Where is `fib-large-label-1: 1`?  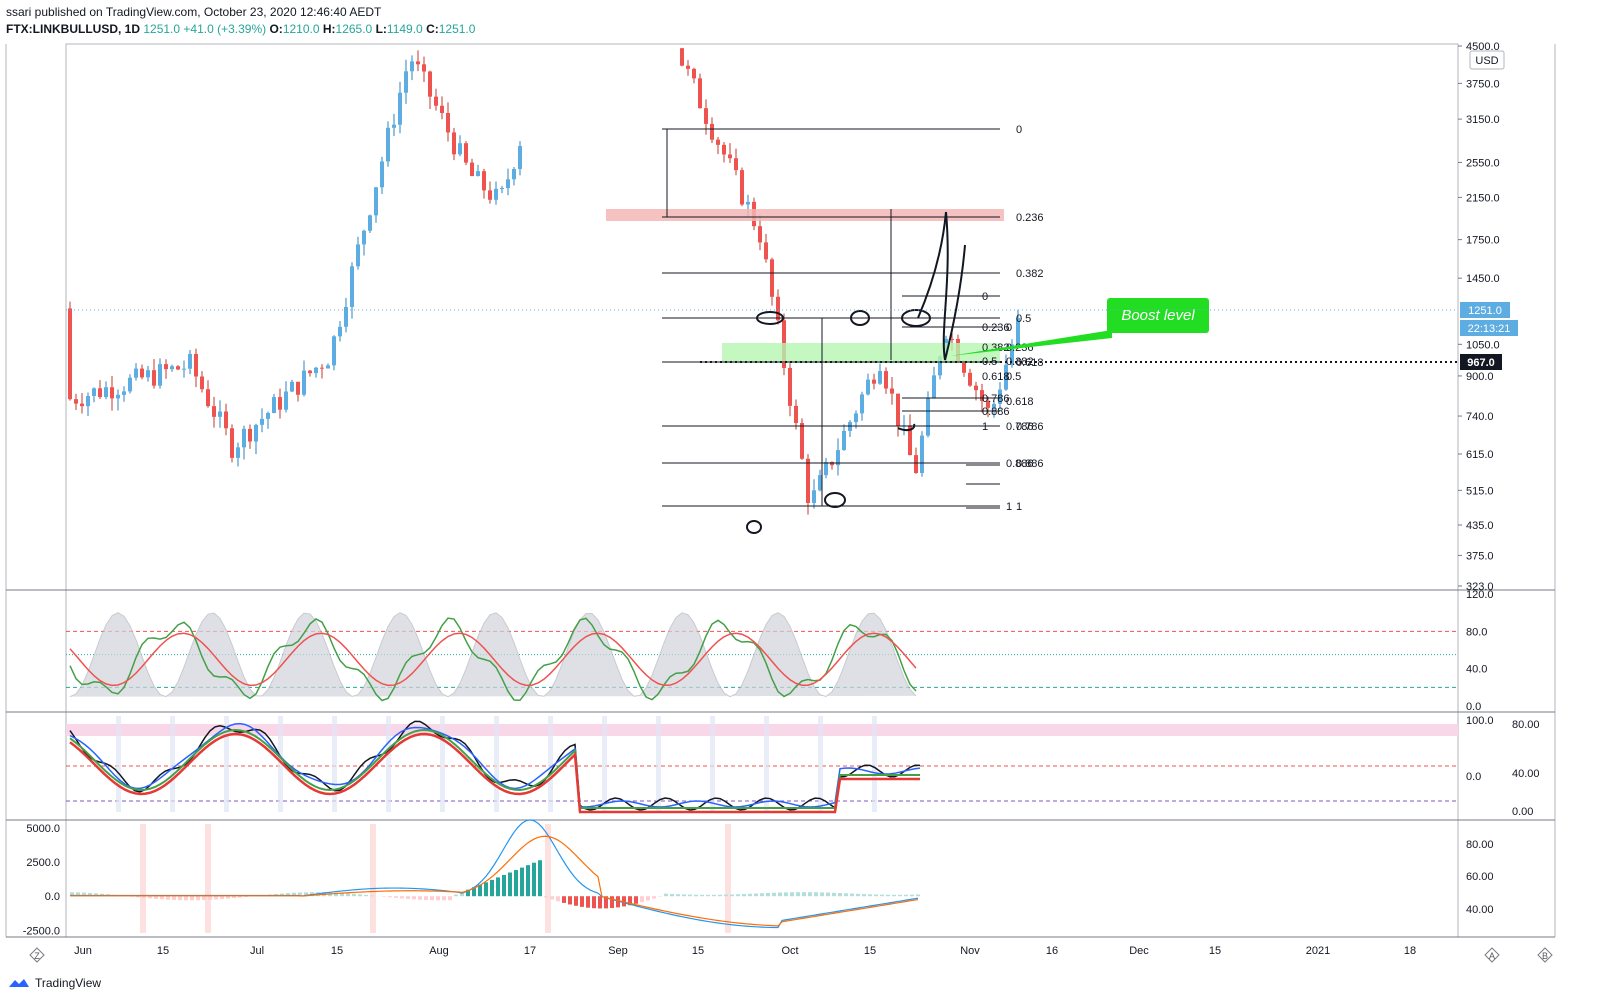
fib-large-label-1: 1 is located at coordinates (1019, 507).